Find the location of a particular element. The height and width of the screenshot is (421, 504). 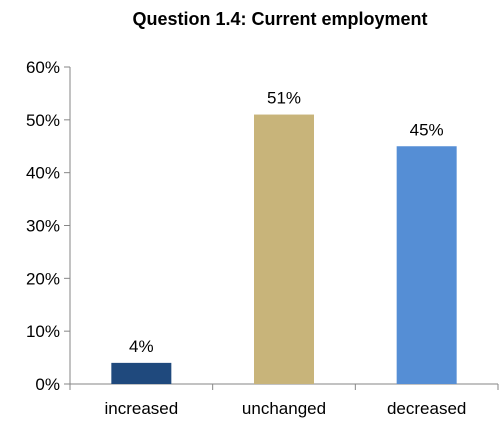

y-tick-label: 40% is located at coordinates (43, 173).